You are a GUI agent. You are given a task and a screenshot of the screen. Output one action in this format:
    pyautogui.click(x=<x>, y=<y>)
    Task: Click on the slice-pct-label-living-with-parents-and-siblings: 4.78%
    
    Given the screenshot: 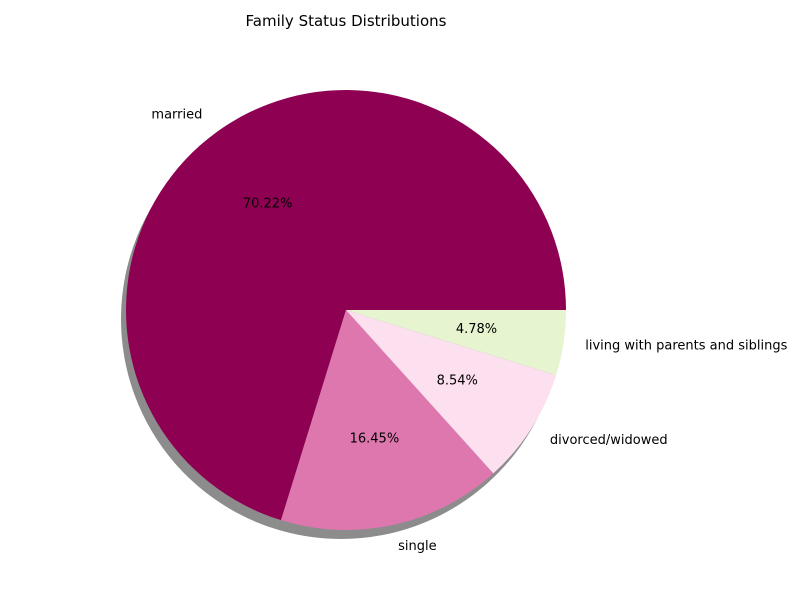 What is the action you would take?
    pyautogui.click(x=476, y=329)
    